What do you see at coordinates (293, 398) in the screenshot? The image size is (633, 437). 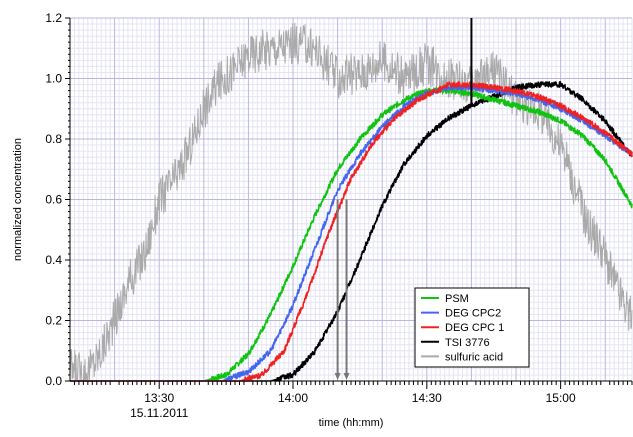 I see `x-tick-label: 14:00` at bounding box center [293, 398].